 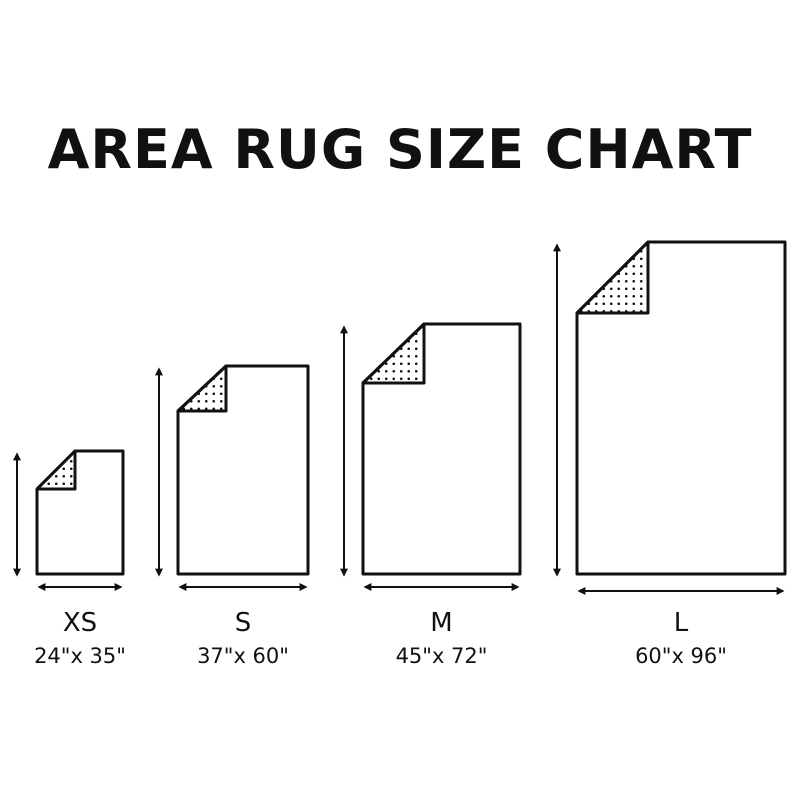 I want to click on size-name: L, so click(x=681, y=623).